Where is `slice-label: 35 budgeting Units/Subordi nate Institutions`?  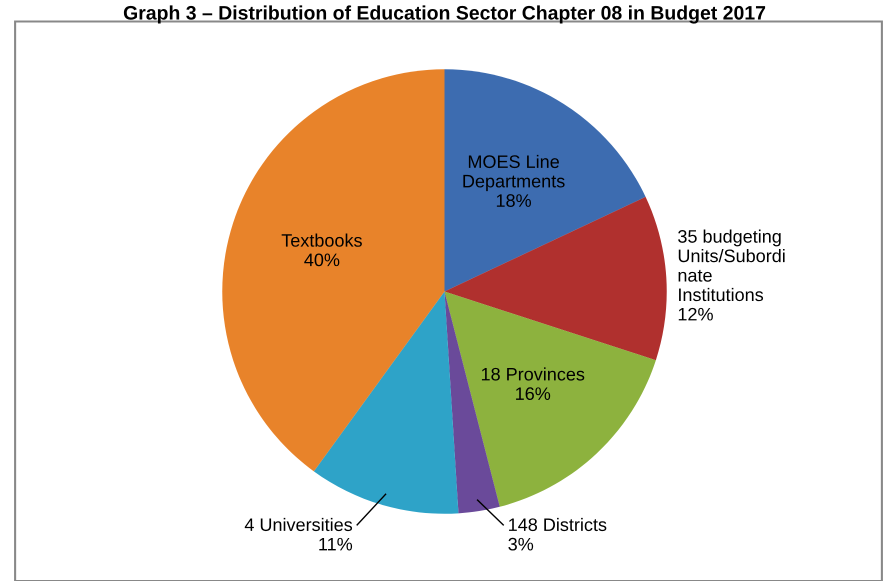
slice-label: 35 budgeting Units/Subordi nate Institutions is located at coordinates (731, 266).